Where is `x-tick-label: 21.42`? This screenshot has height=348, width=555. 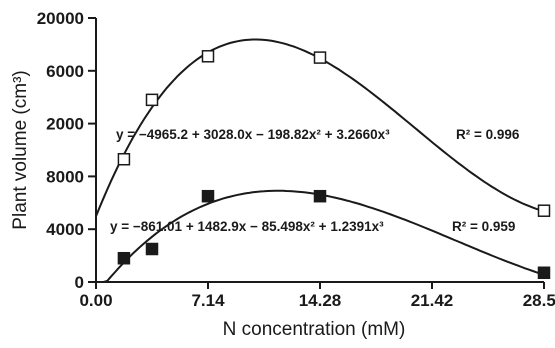 x-tick-label: 21.42 is located at coordinates (432, 300).